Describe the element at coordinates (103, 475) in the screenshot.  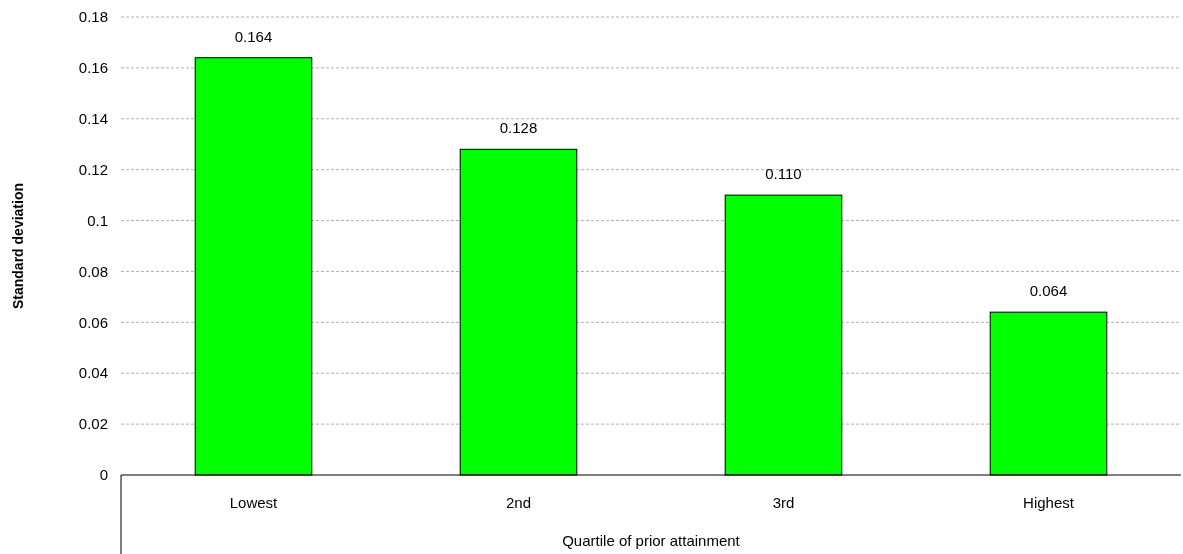
I see `y-tick-label: 0` at that location.